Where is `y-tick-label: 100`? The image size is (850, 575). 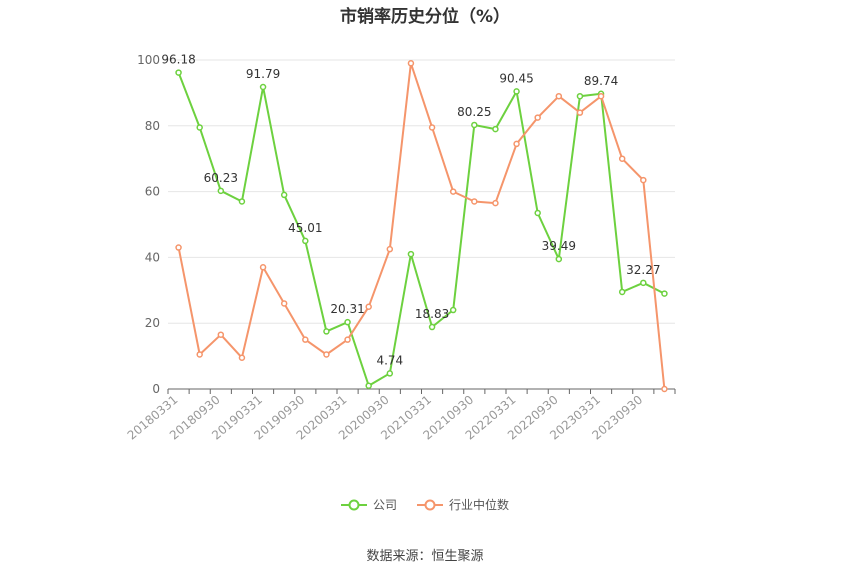 y-tick-label: 100 is located at coordinates (148, 60).